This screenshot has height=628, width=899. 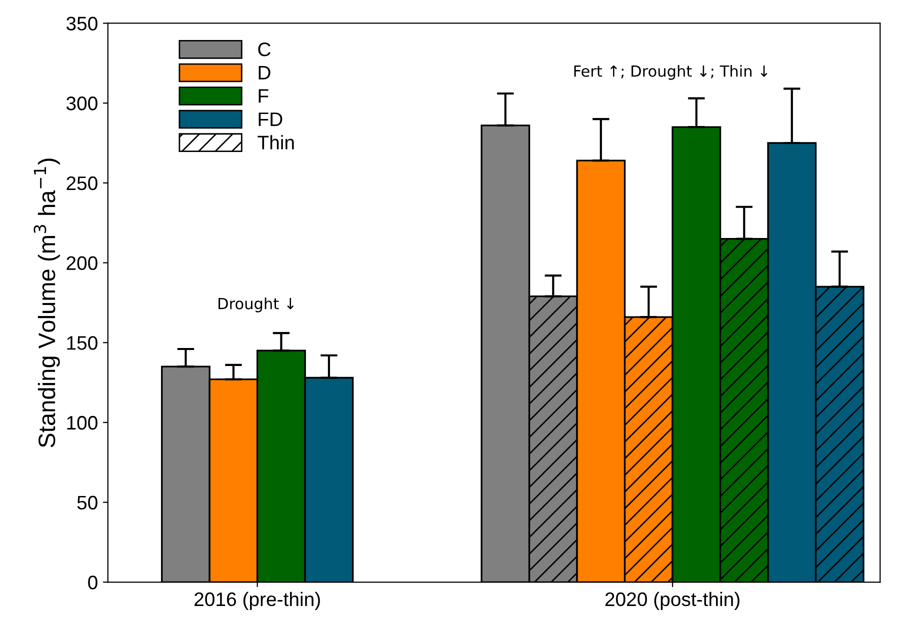 I want to click on legend-label: FD, so click(x=270, y=119).